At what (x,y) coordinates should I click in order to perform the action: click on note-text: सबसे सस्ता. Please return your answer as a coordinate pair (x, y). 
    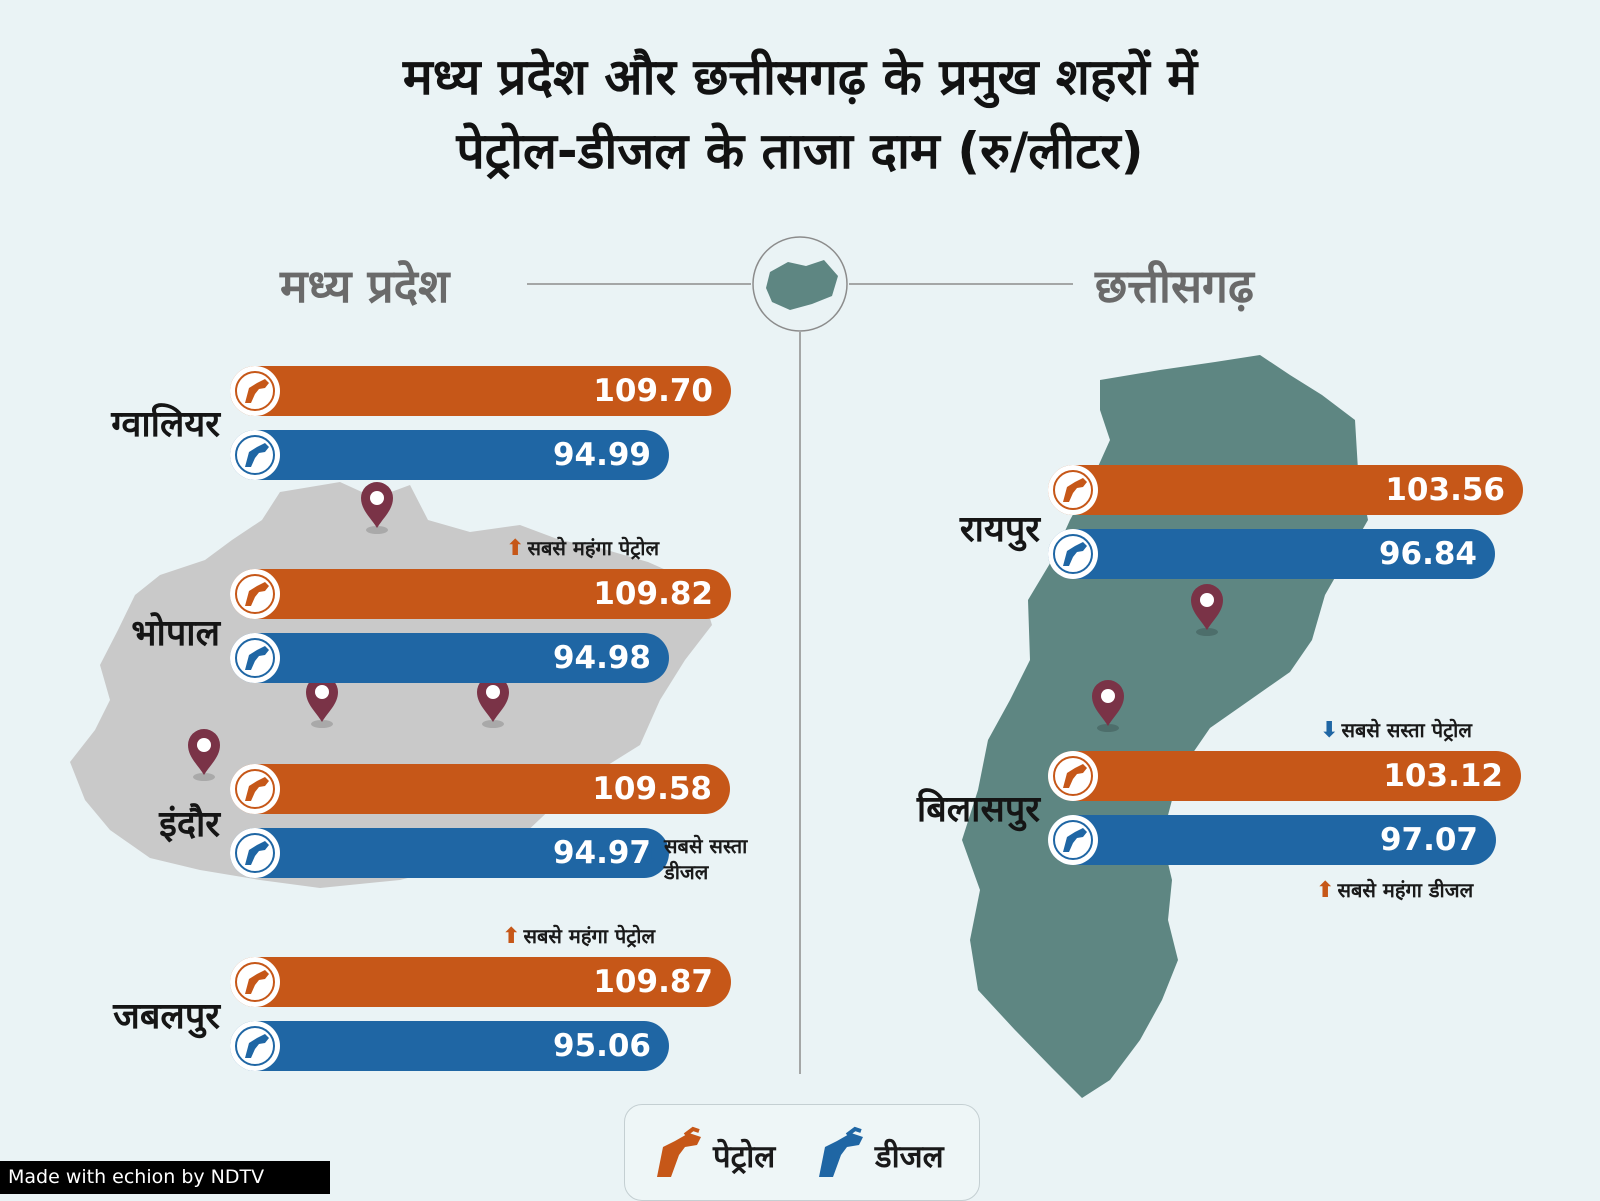
    Looking at the image, I should click on (706, 846).